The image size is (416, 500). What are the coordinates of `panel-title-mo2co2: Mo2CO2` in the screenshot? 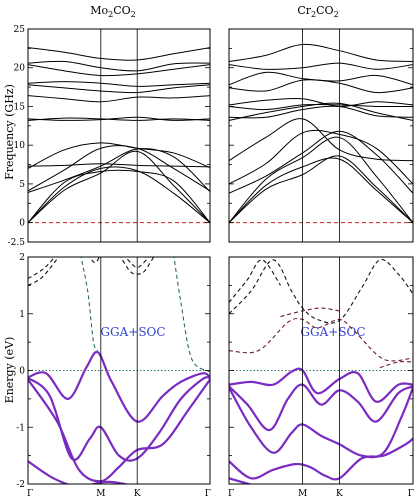 It's located at (113, 11).